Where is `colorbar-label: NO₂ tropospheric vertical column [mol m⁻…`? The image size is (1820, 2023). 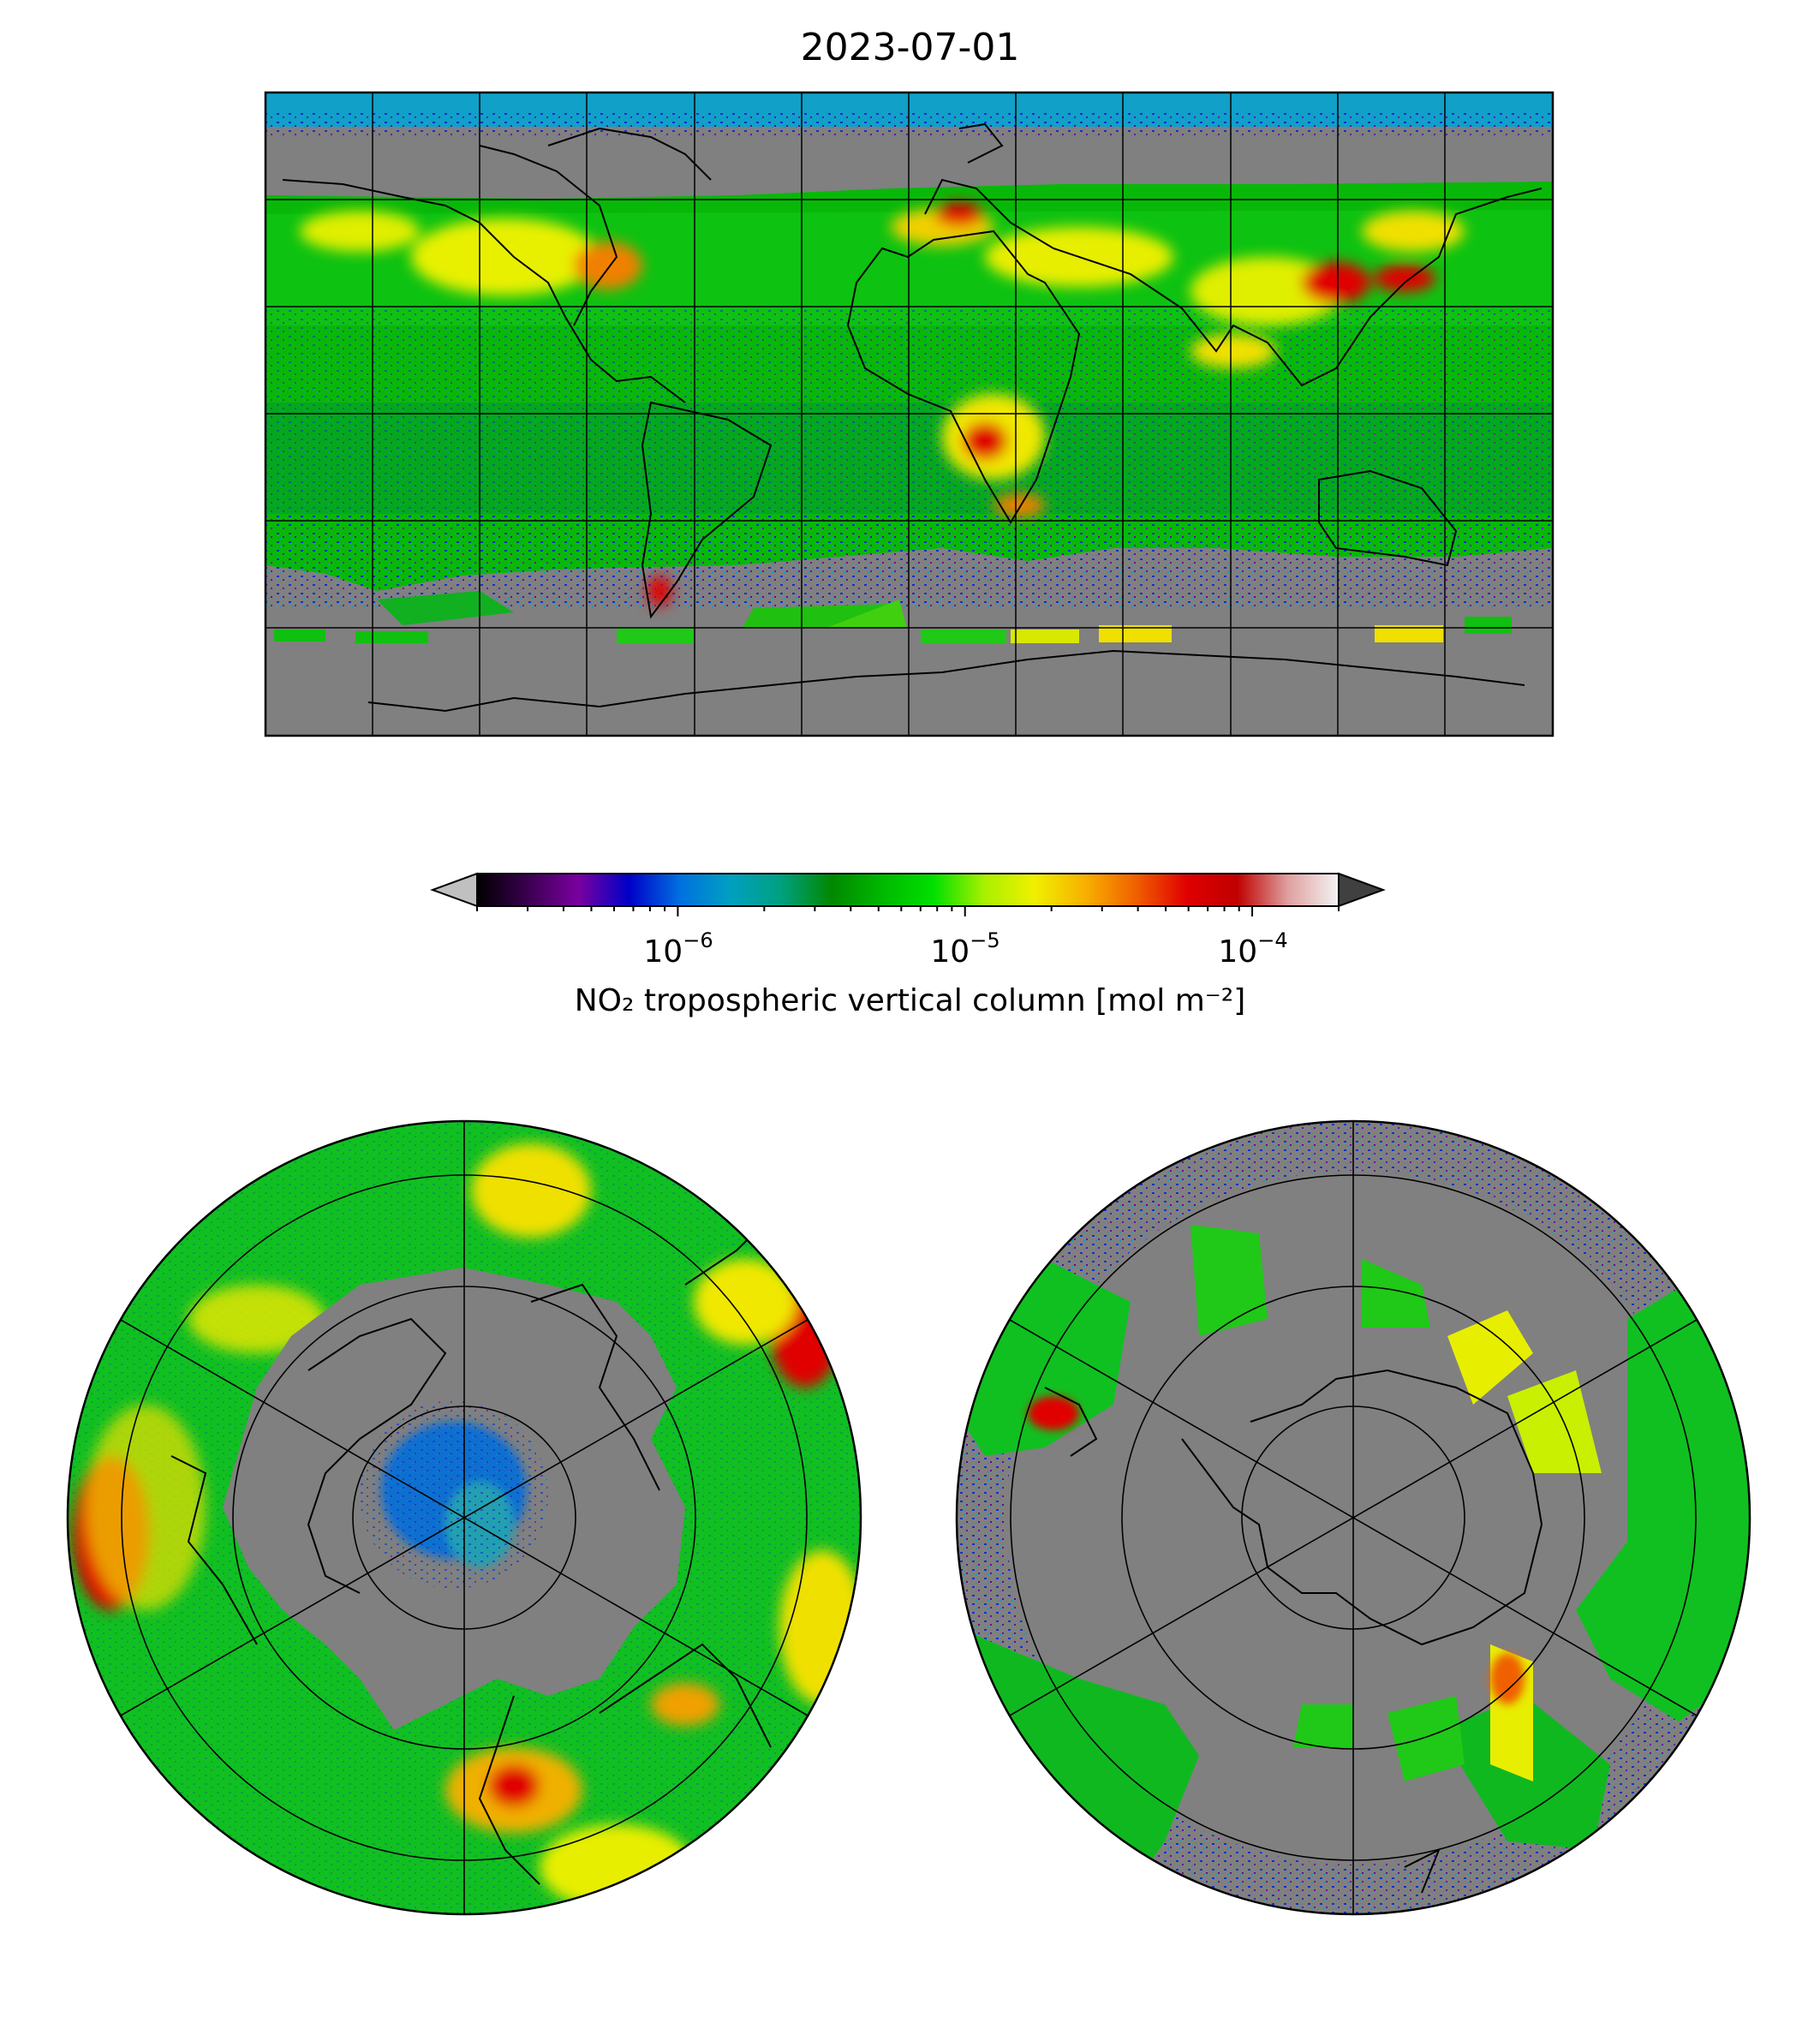
colorbar-label: NO₂ tropospheric vertical column [mol m⁻… is located at coordinates (910, 1001).